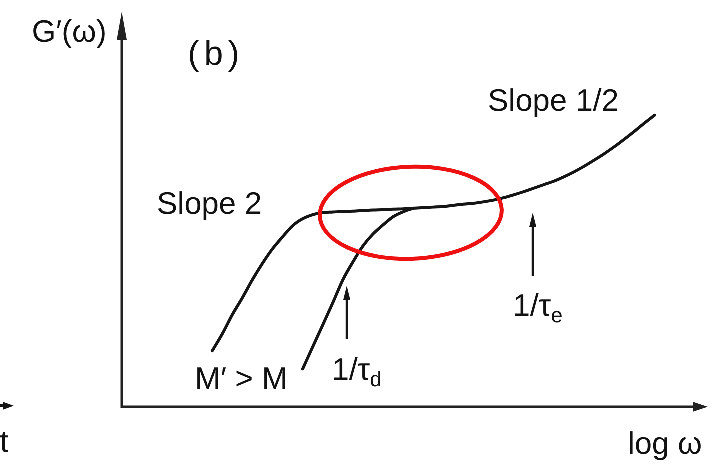 The height and width of the screenshot is (468, 722). I want to click on text: t, so click(4, 441).